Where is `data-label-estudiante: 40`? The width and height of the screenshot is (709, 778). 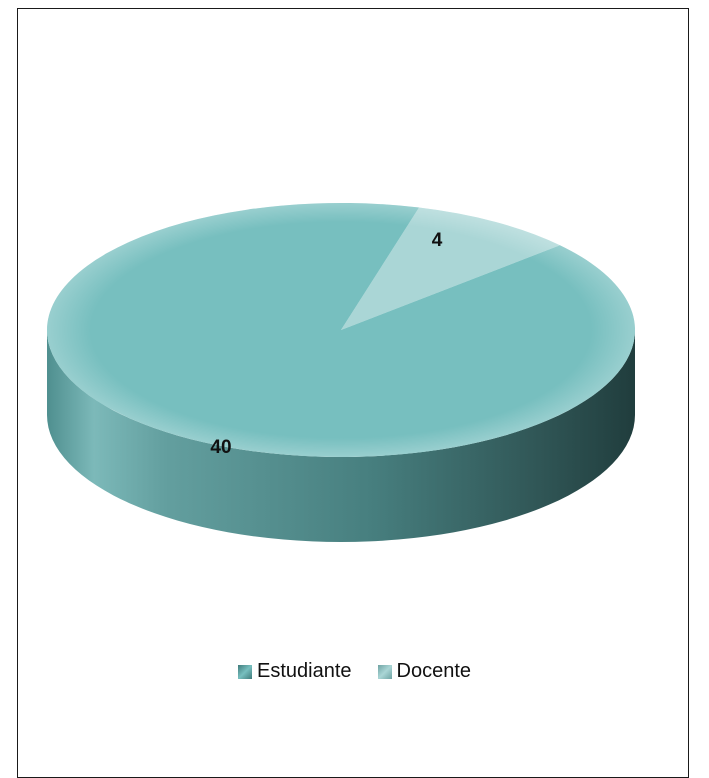
data-label-estudiante: 40 is located at coordinates (220, 447).